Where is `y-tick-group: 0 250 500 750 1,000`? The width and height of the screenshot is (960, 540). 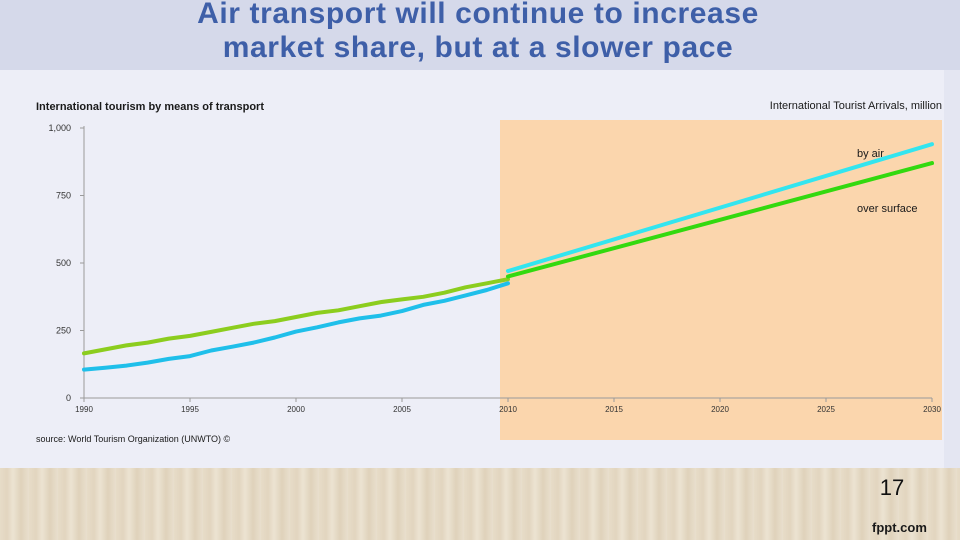 y-tick-group: 0 250 500 750 1,000 is located at coordinates (66, 263).